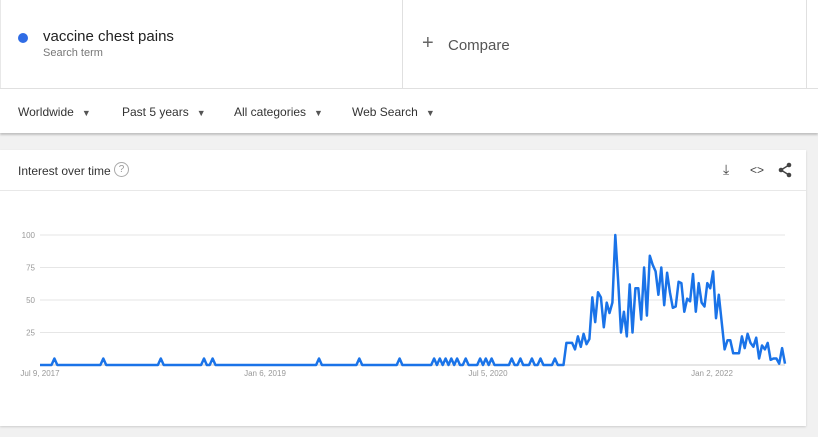  I want to click on y-tick-label: 100, so click(29, 235).